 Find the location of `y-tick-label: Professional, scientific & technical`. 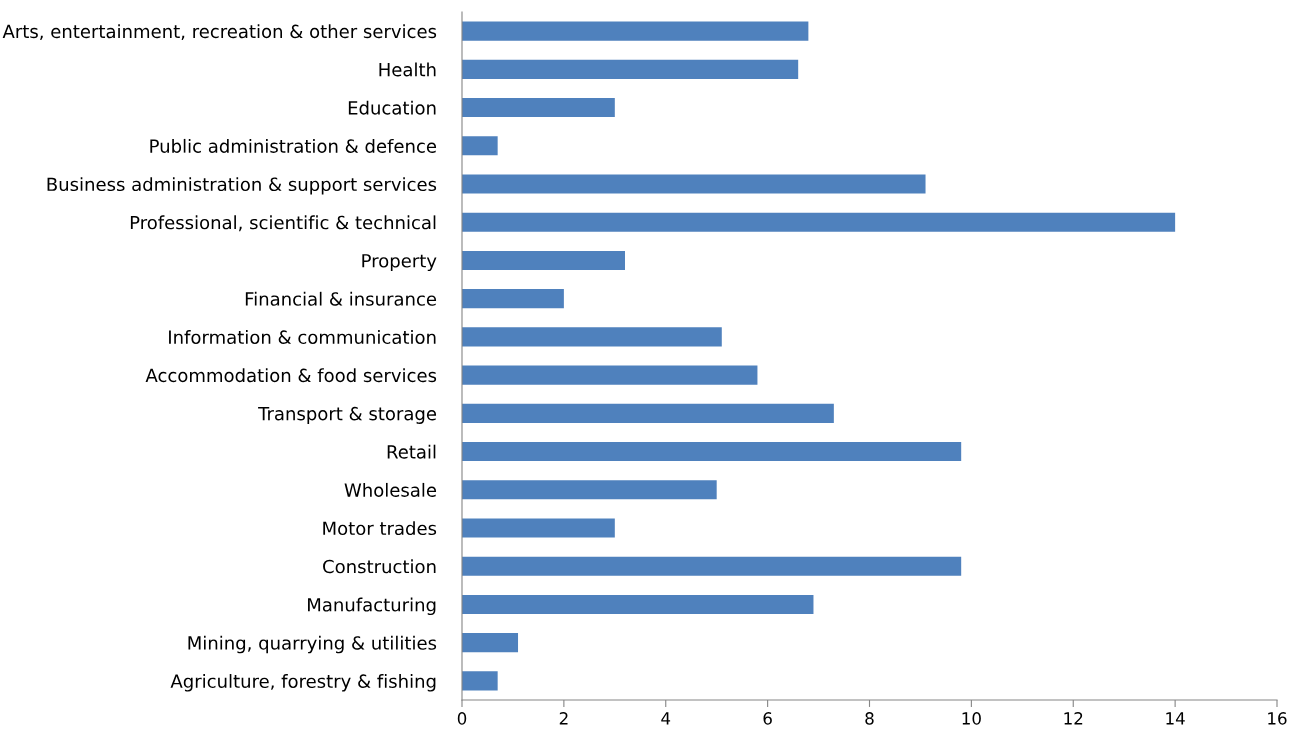

y-tick-label: Professional, scientific & technical is located at coordinates (283, 223).